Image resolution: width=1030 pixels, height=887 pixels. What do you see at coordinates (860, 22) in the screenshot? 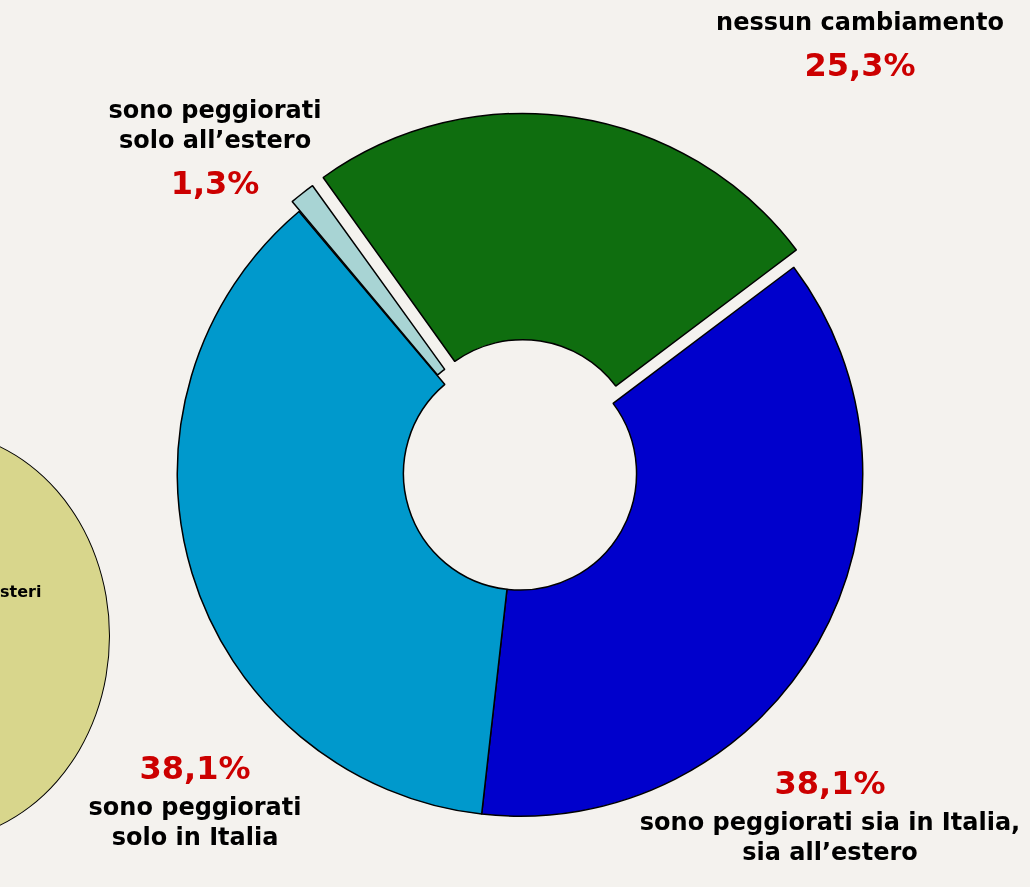
I see `slice-label: nessun cambiamento` at bounding box center [860, 22].